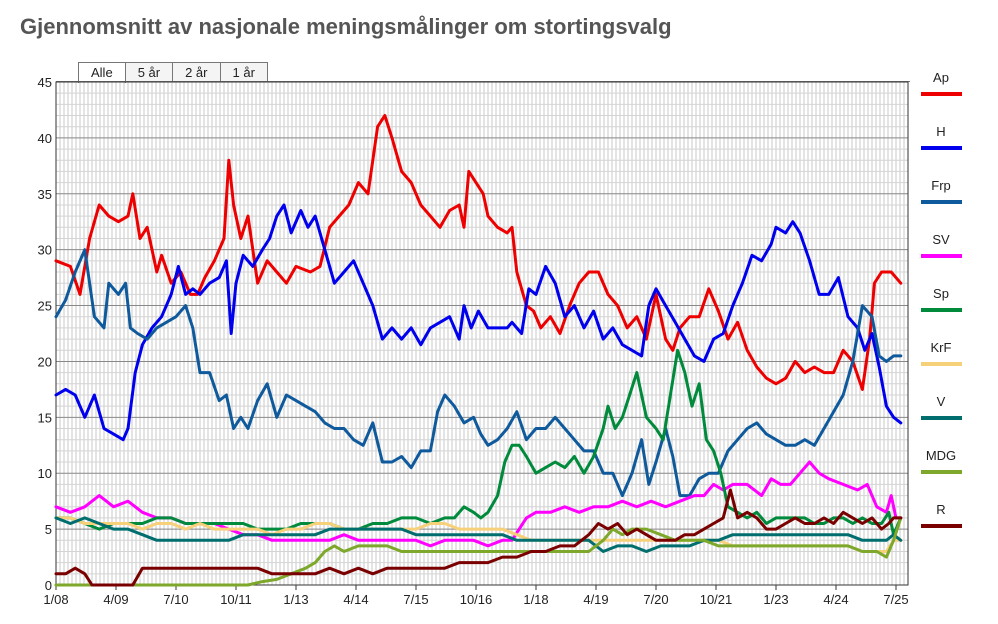  Describe the element at coordinates (48, 529) in the screenshot. I see `y-tick-label: 5` at that location.